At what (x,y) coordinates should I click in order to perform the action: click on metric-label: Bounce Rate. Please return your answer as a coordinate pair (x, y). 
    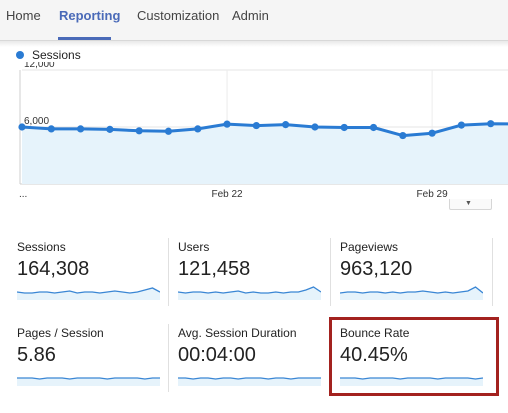
    Looking at the image, I should click on (375, 333).